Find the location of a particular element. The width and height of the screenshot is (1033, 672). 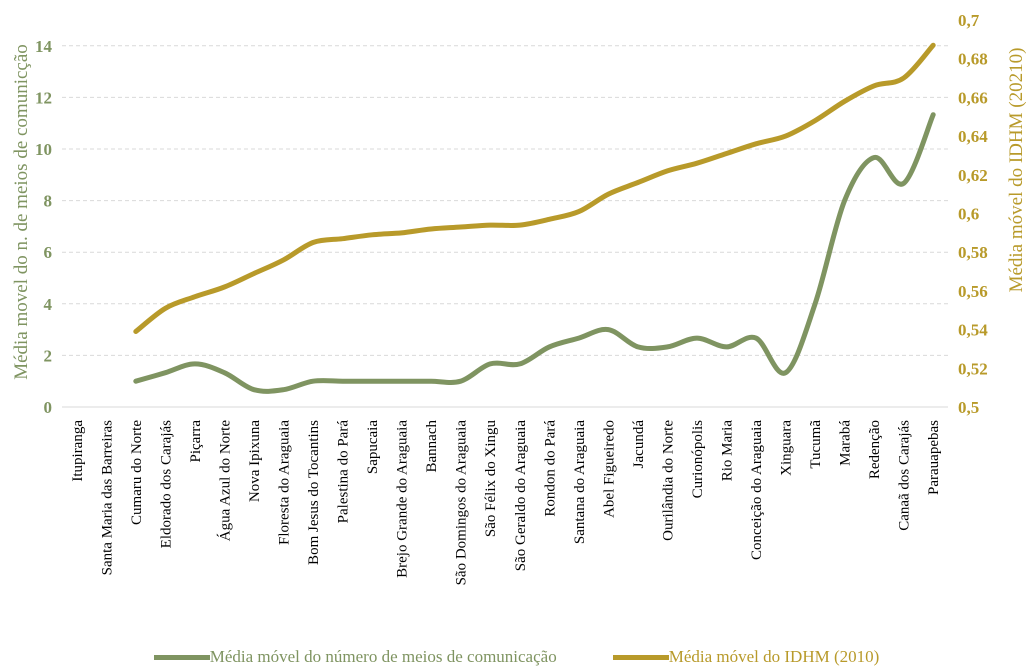

right-tick-label: 0,56 is located at coordinates (973, 291).